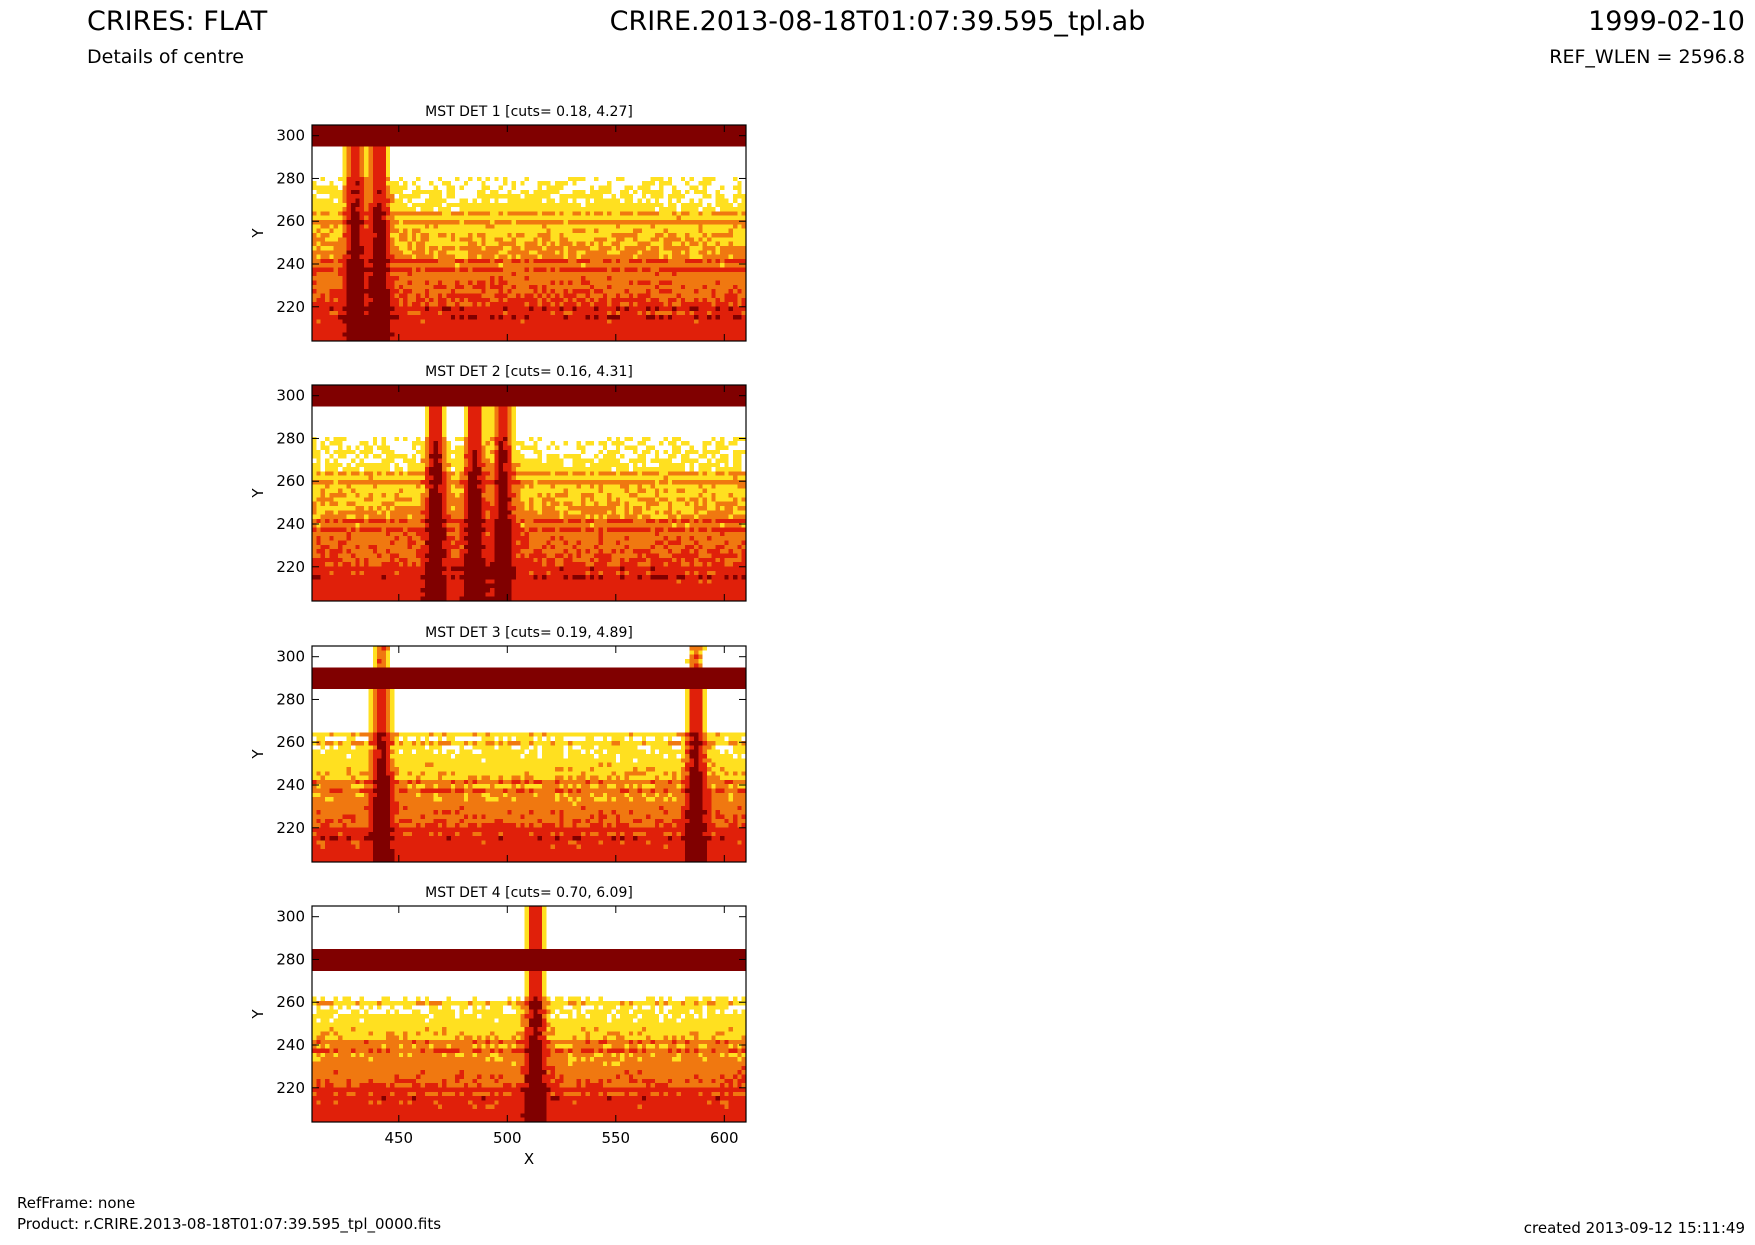  What do you see at coordinates (398, 1138) in the screenshot?
I see `x-tick-label: 450` at bounding box center [398, 1138].